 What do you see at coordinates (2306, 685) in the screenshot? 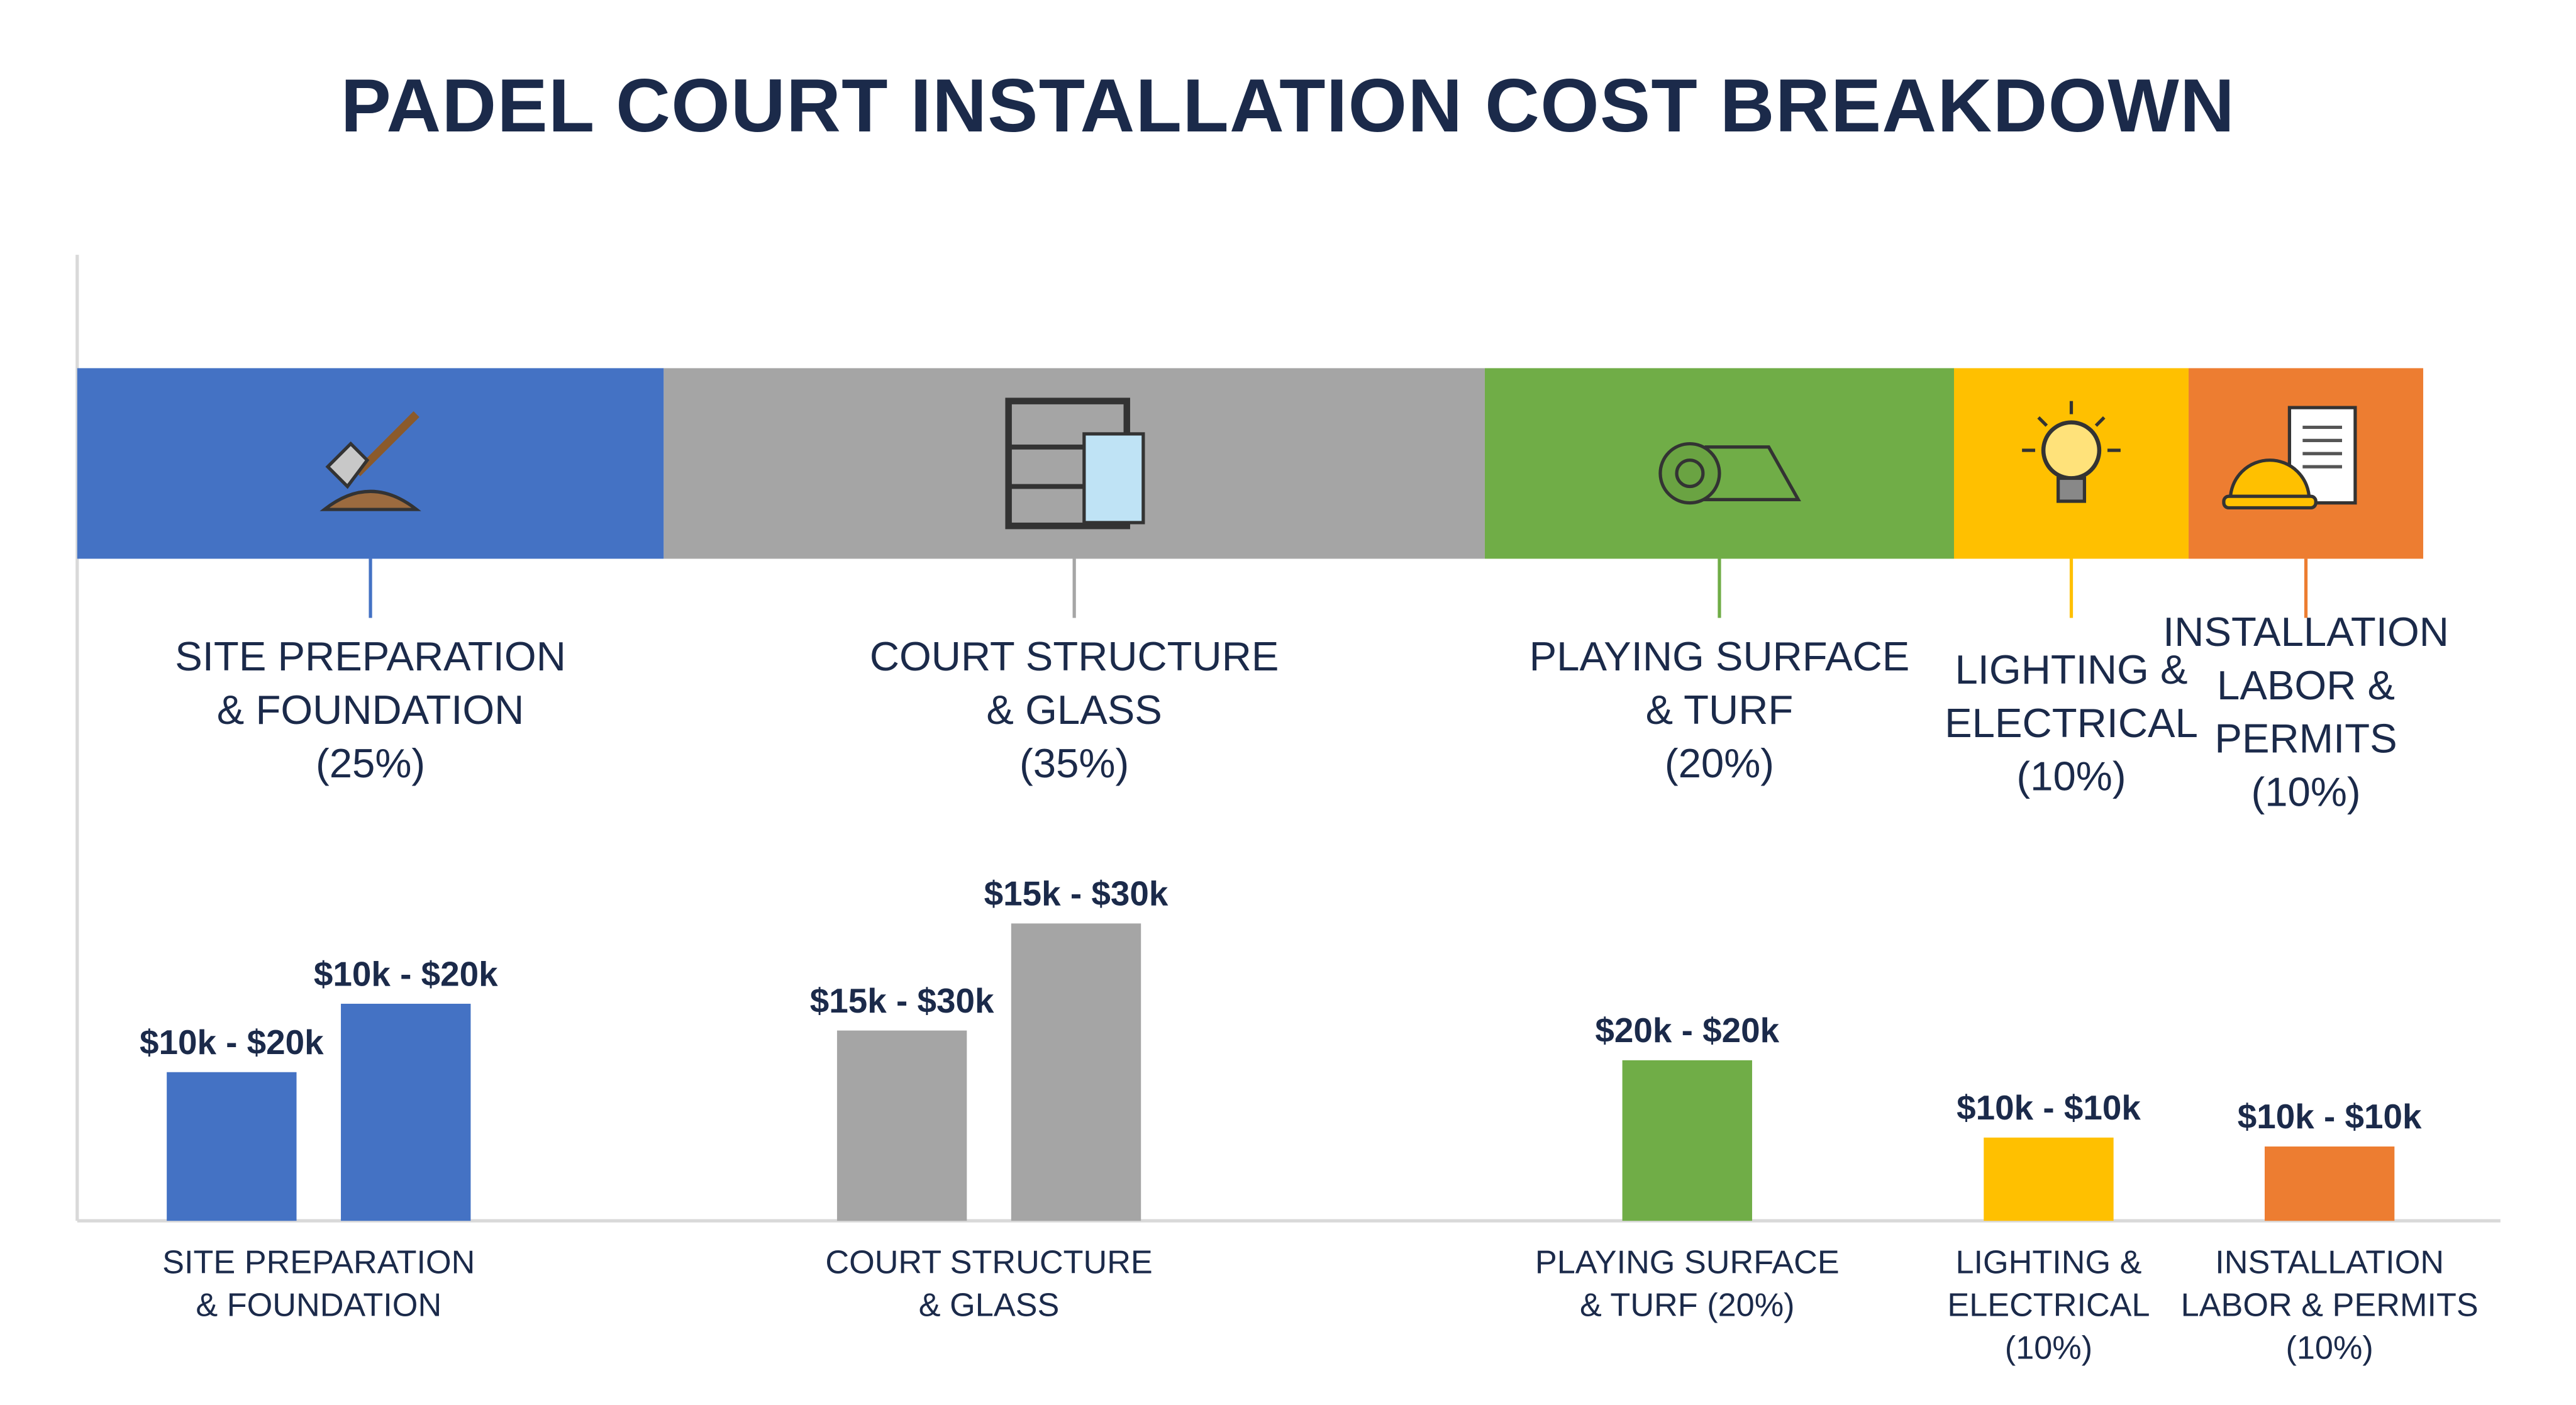
I see `segment-label: LABOR &` at bounding box center [2306, 685].